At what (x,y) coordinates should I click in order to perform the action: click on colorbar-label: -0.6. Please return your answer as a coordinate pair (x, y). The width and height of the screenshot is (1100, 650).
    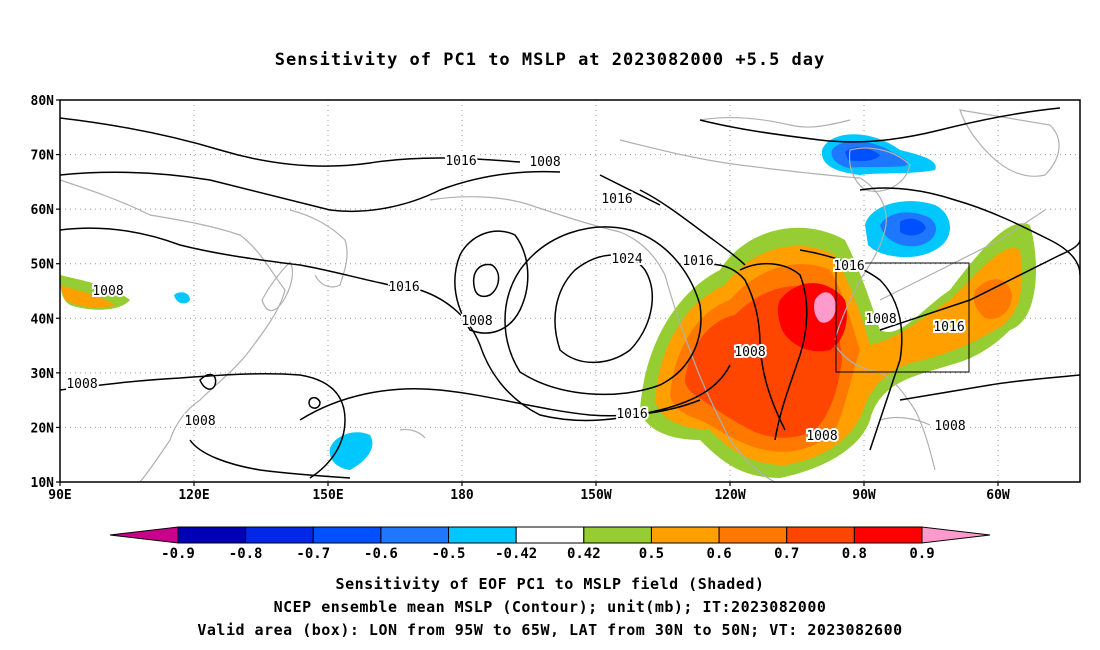
    Looking at the image, I should click on (381, 554).